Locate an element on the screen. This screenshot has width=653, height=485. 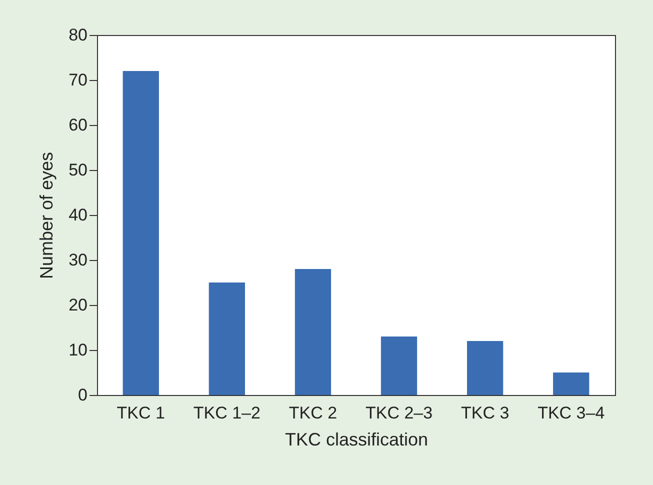
x-tick-label: TKC 2–3 is located at coordinates (399, 413).